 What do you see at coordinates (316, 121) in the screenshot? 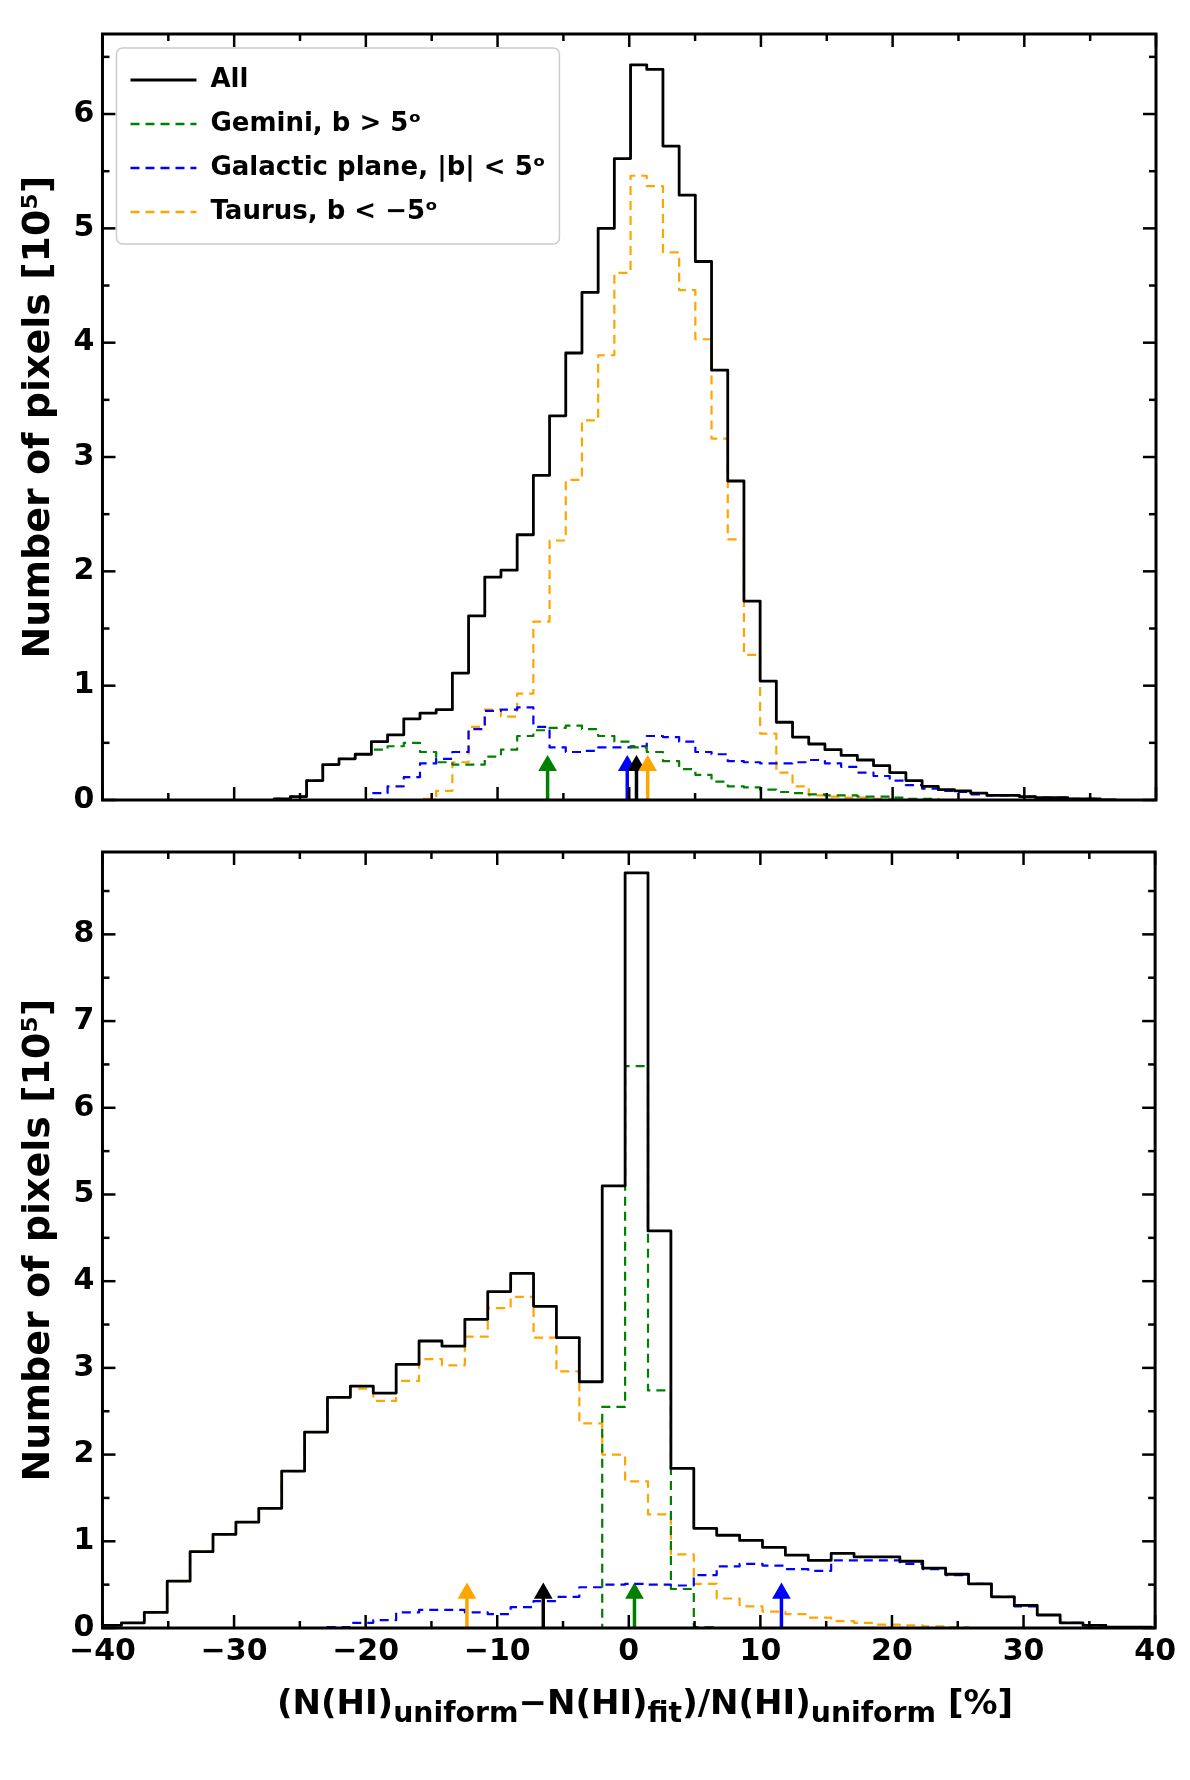
I see `legend-label: Gemini, b > 5ᵒ` at bounding box center [316, 121].